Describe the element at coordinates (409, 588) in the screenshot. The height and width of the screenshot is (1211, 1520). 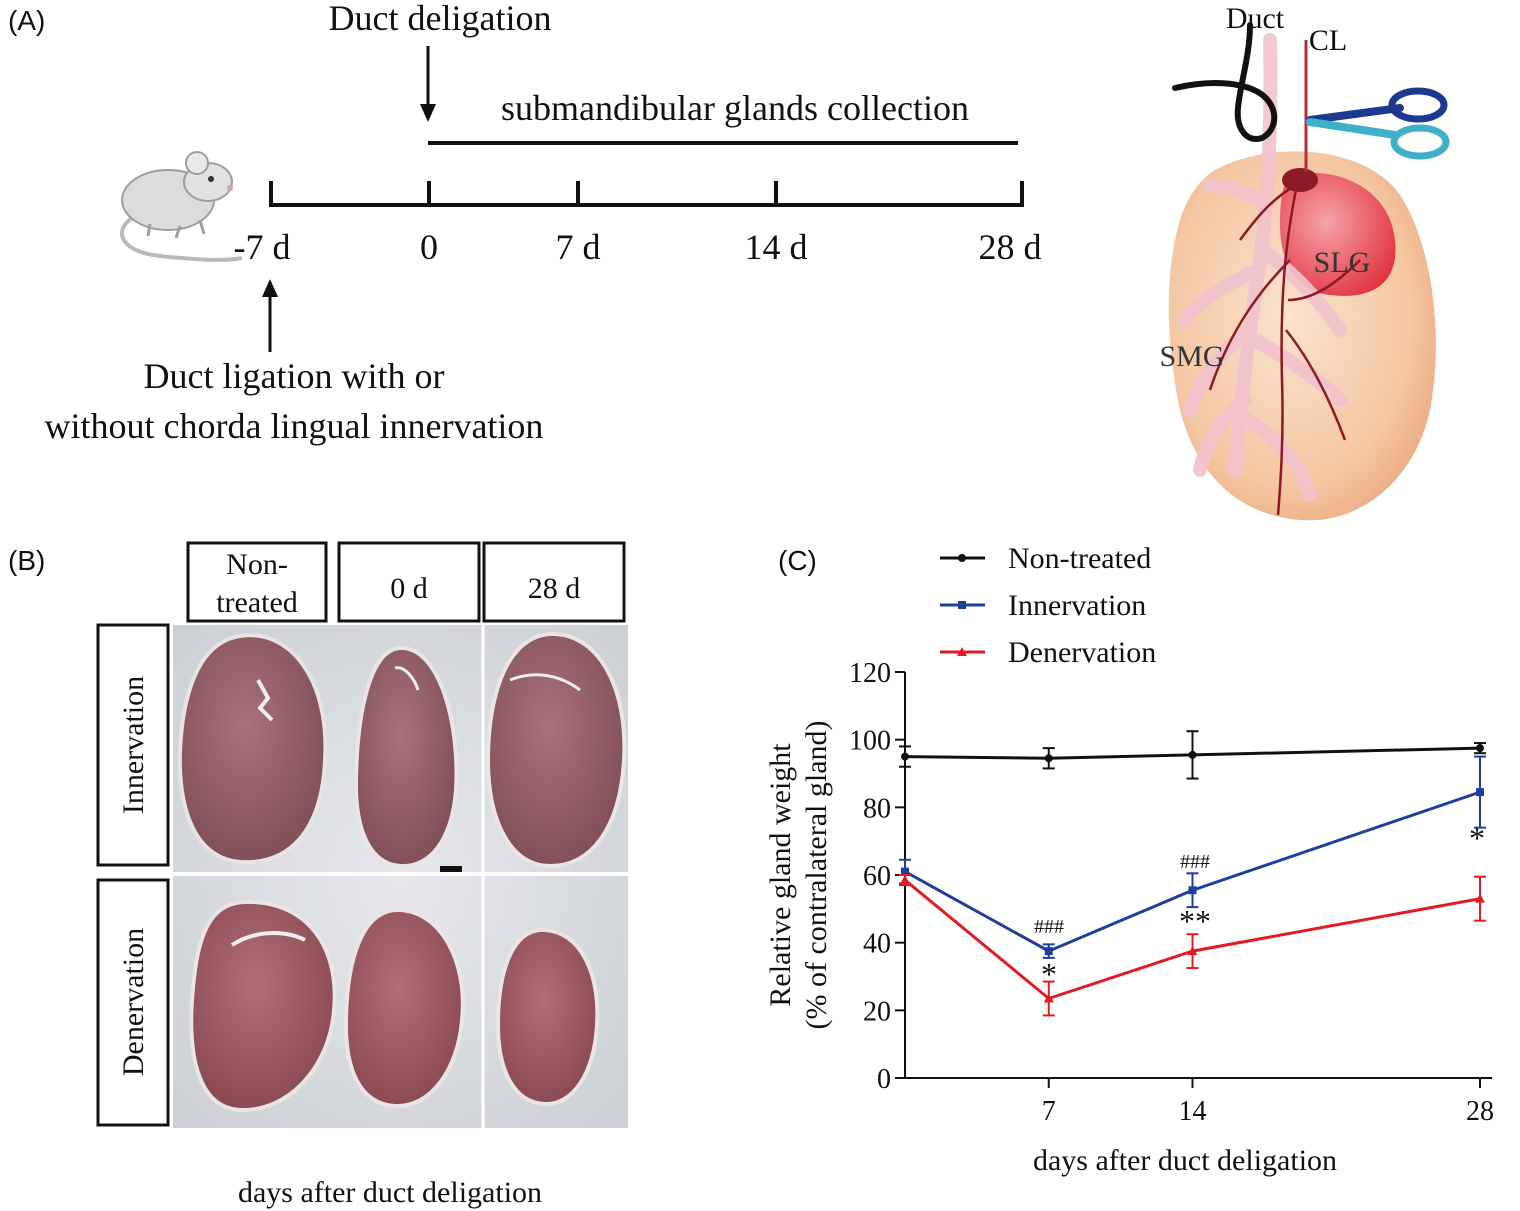
I see `column-header-0d: 0 d` at that location.